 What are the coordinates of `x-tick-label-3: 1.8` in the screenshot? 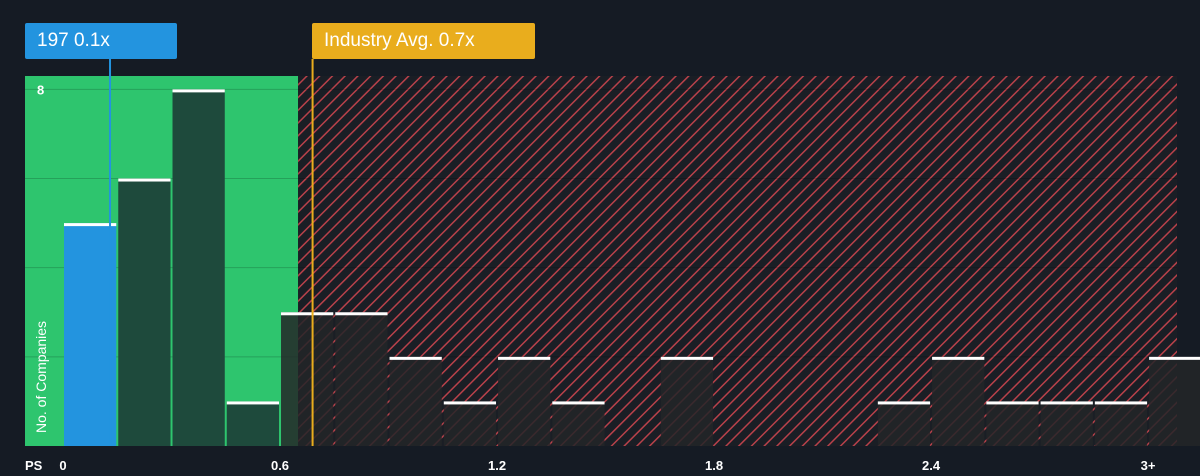 It's located at (714, 465).